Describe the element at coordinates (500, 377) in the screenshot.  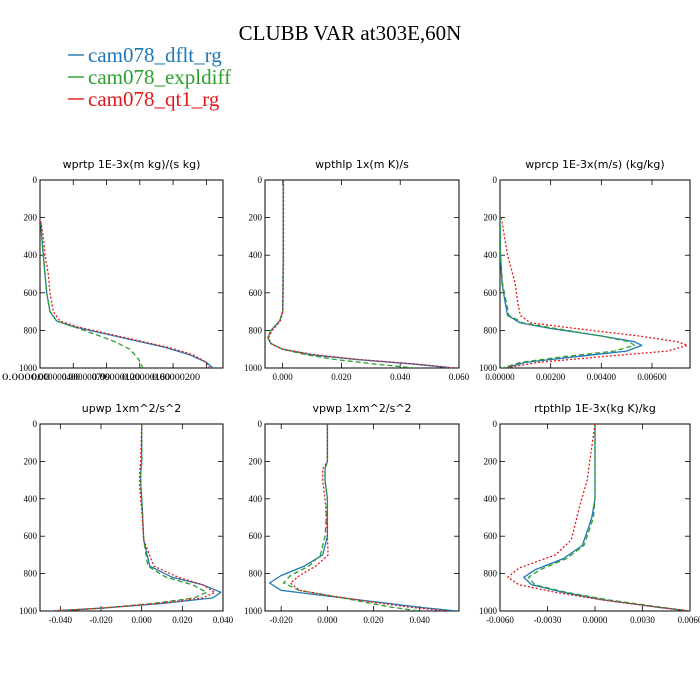
I see `xtick-label-2-0: 0.00000` at that location.